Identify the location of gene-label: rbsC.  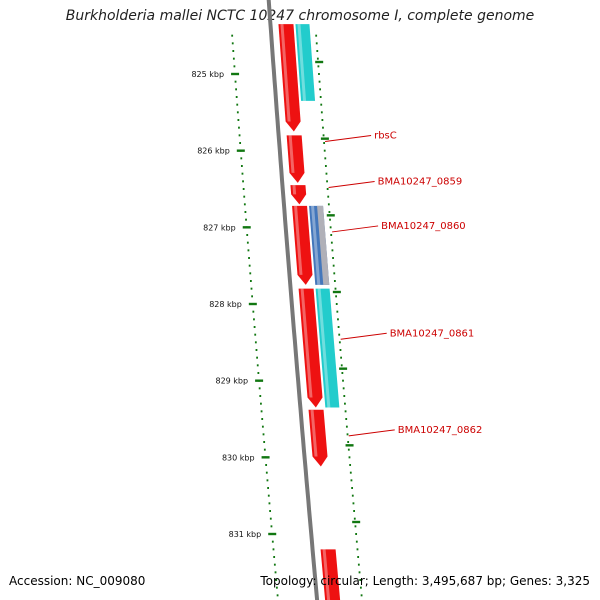
(385, 135).